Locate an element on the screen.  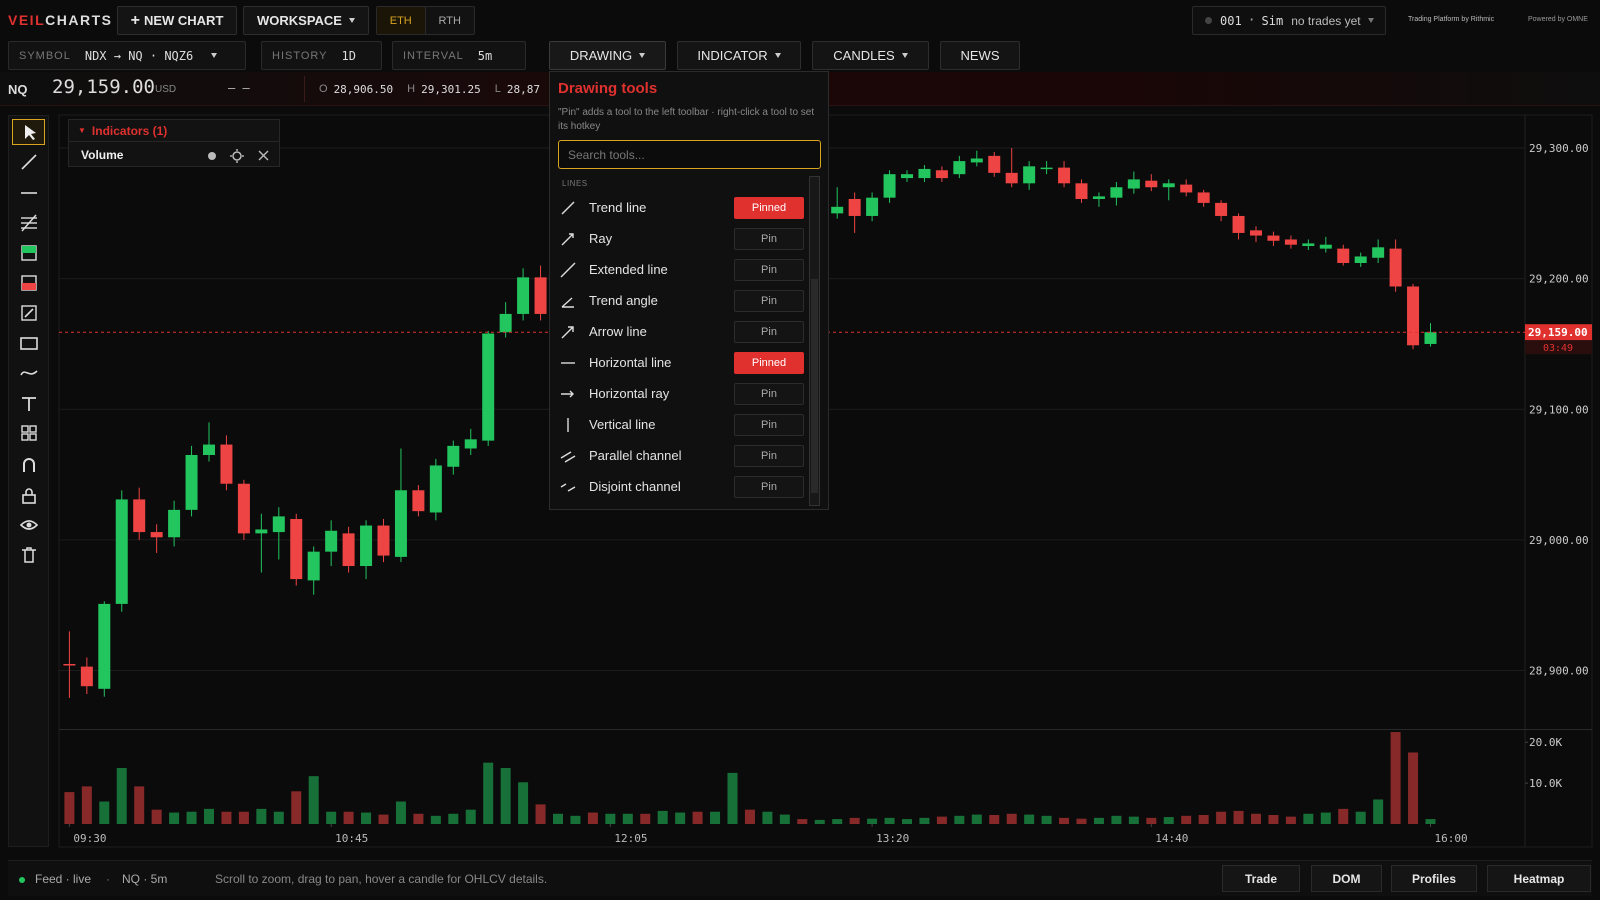
scrollbar is located at coordinates (814, 341).